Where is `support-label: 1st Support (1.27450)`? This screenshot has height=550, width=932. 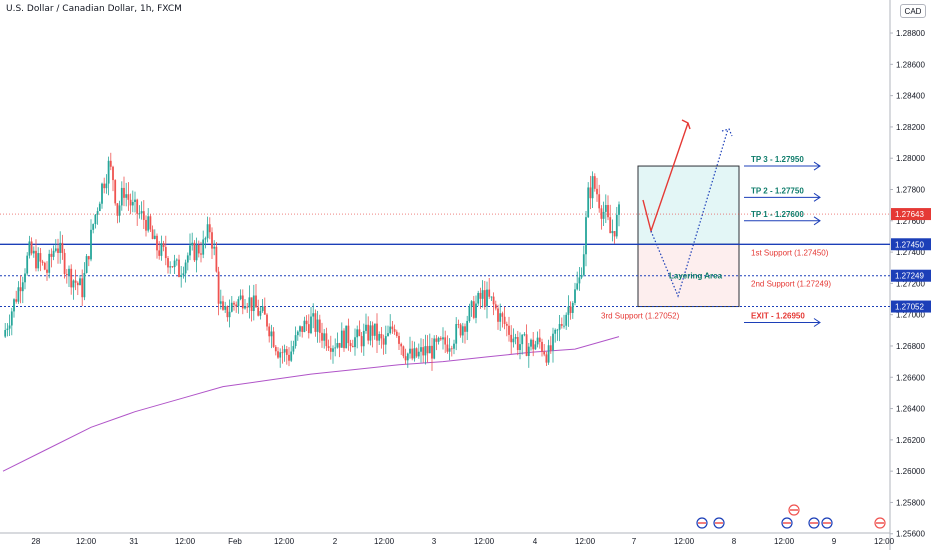 support-label: 1st Support (1.27450) is located at coordinates (790, 252).